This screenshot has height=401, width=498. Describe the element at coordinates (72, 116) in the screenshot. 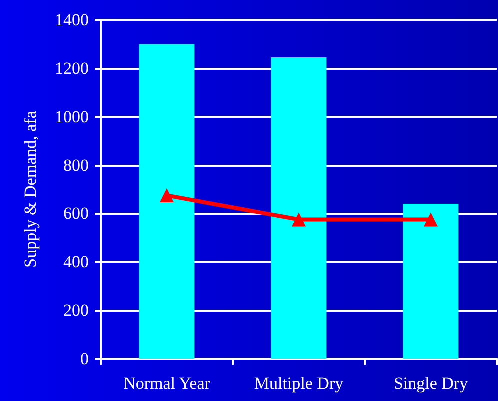

I see `y-tick-label: 1000` at that location.